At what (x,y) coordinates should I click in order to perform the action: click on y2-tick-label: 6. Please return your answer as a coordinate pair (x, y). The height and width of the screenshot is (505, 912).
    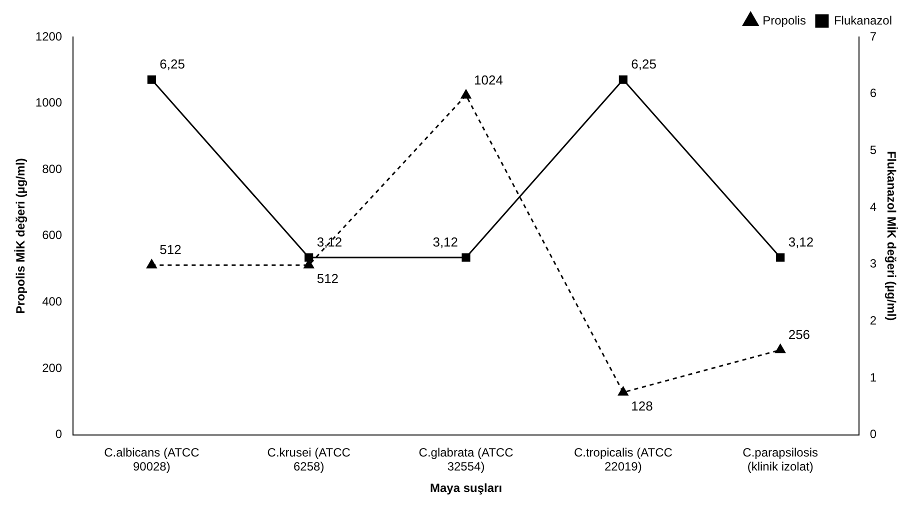
    Looking at the image, I should click on (873, 93).